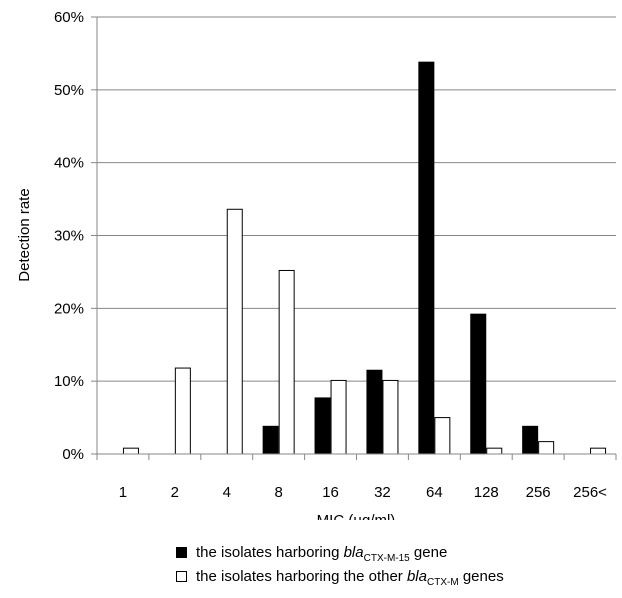 This screenshot has height=598, width=622. What do you see at coordinates (69, 381) in the screenshot?
I see `y-tick-label: 10%` at bounding box center [69, 381].